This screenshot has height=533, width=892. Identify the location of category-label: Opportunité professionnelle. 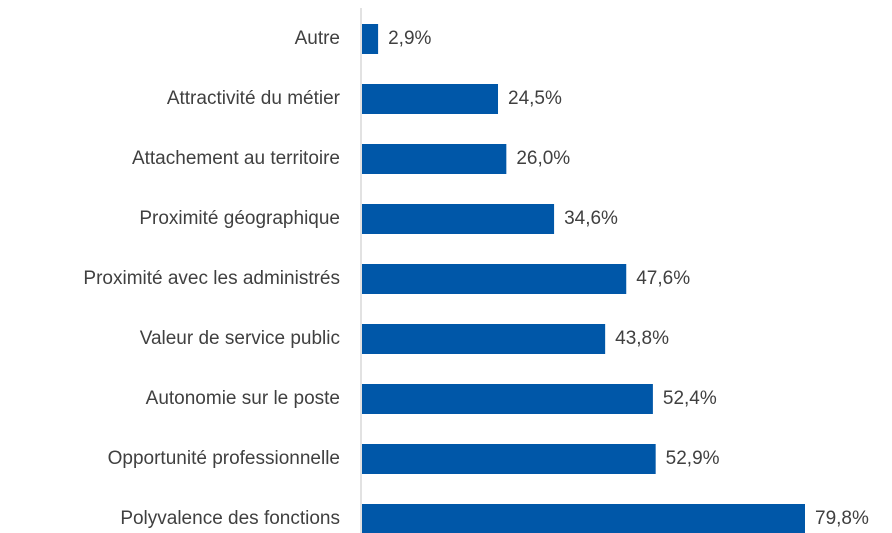
(224, 458).